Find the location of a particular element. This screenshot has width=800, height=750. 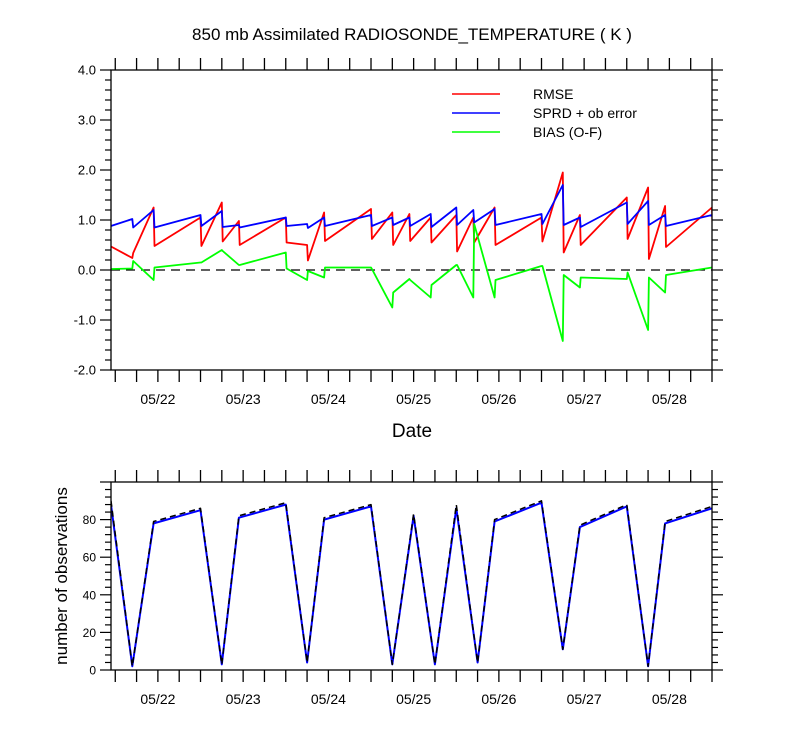

y-tick-label: 0 is located at coordinates (92, 671).